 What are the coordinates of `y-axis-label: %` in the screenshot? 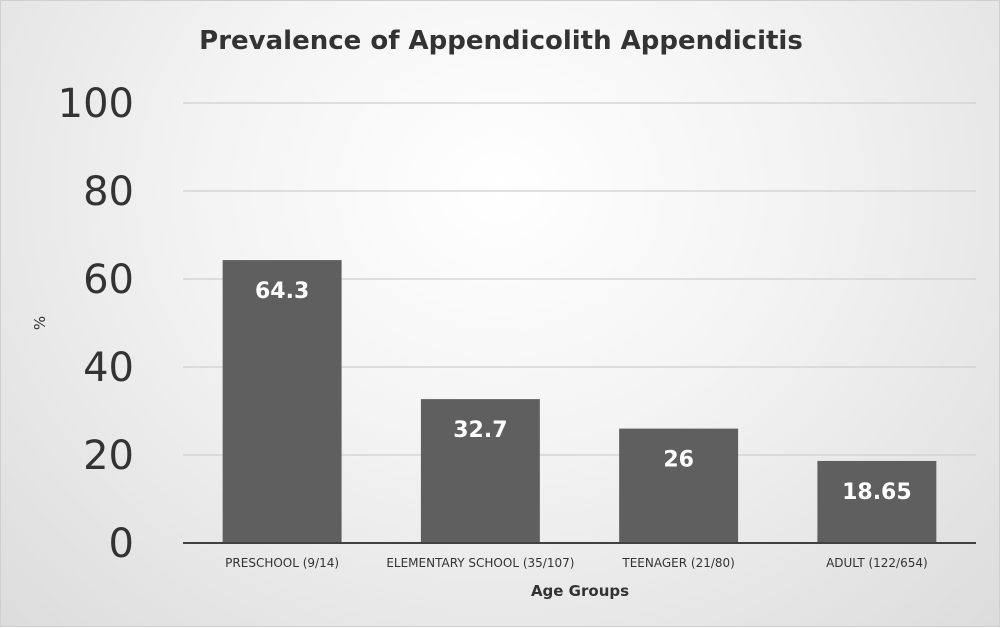 It's located at (40, 323).